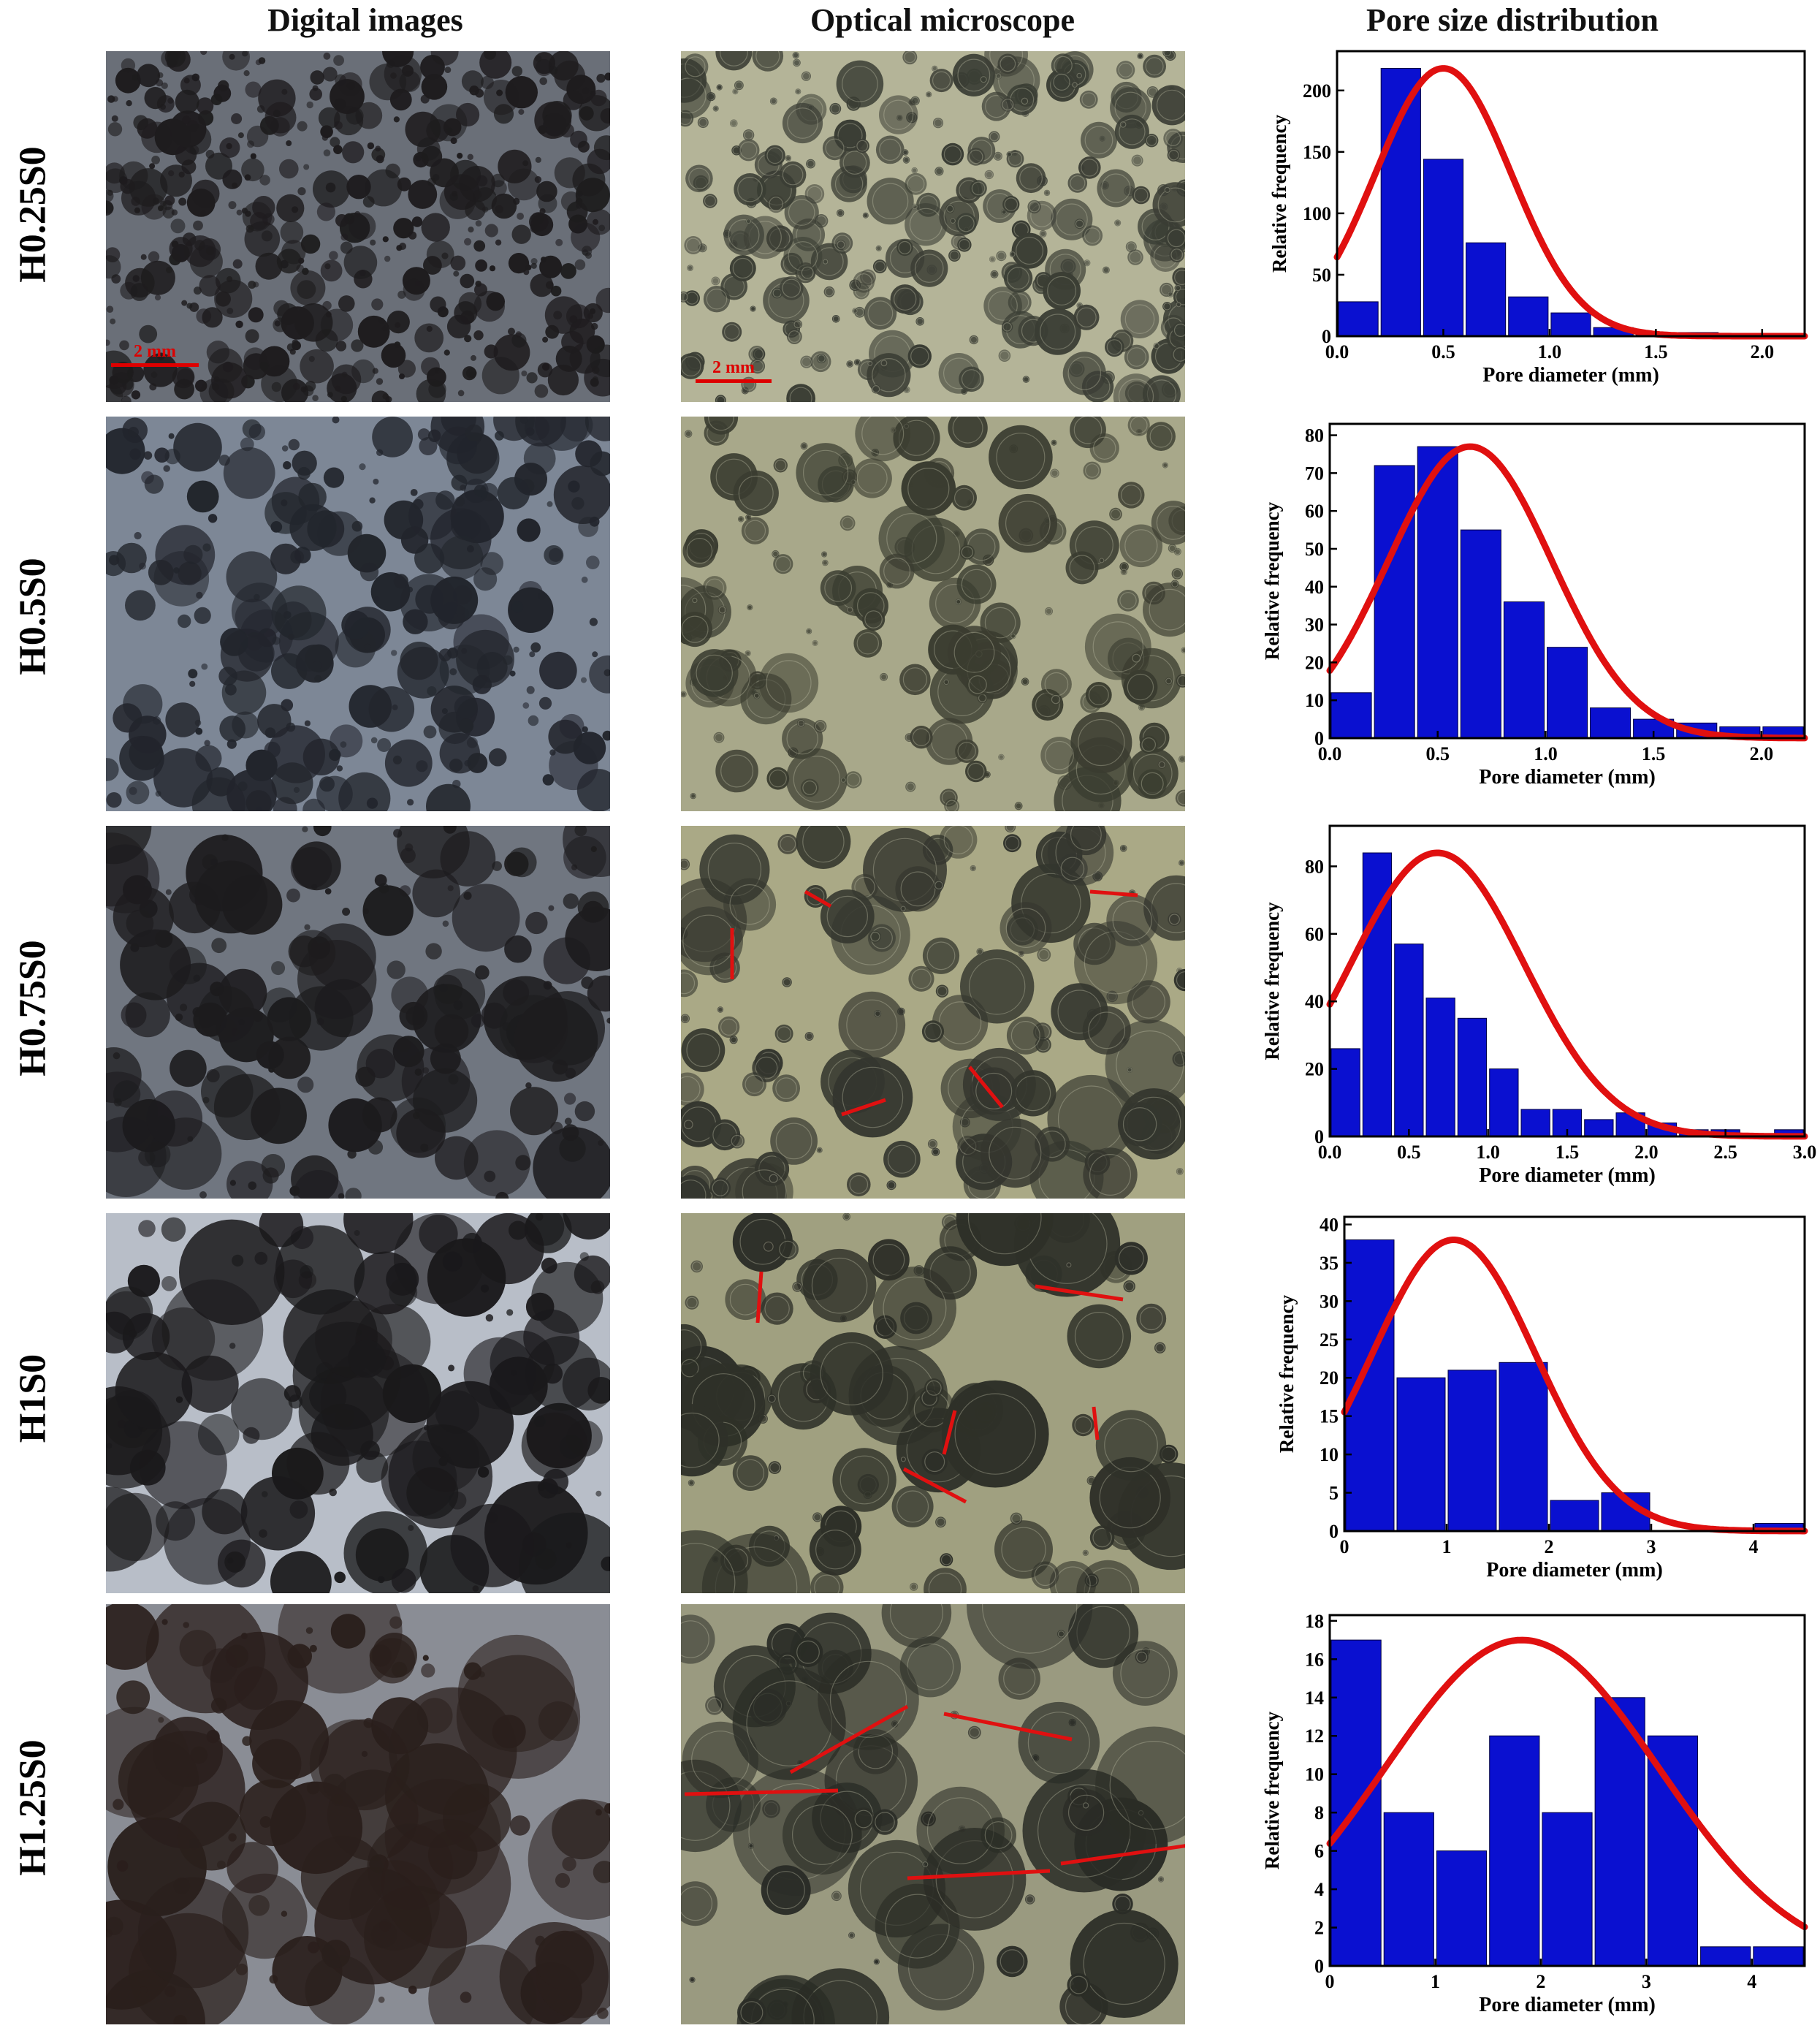 Image resolution: width=1820 pixels, height=2039 pixels. What do you see at coordinates (1315, 1698) in the screenshot?
I see `y-tick-label: 14` at bounding box center [1315, 1698].